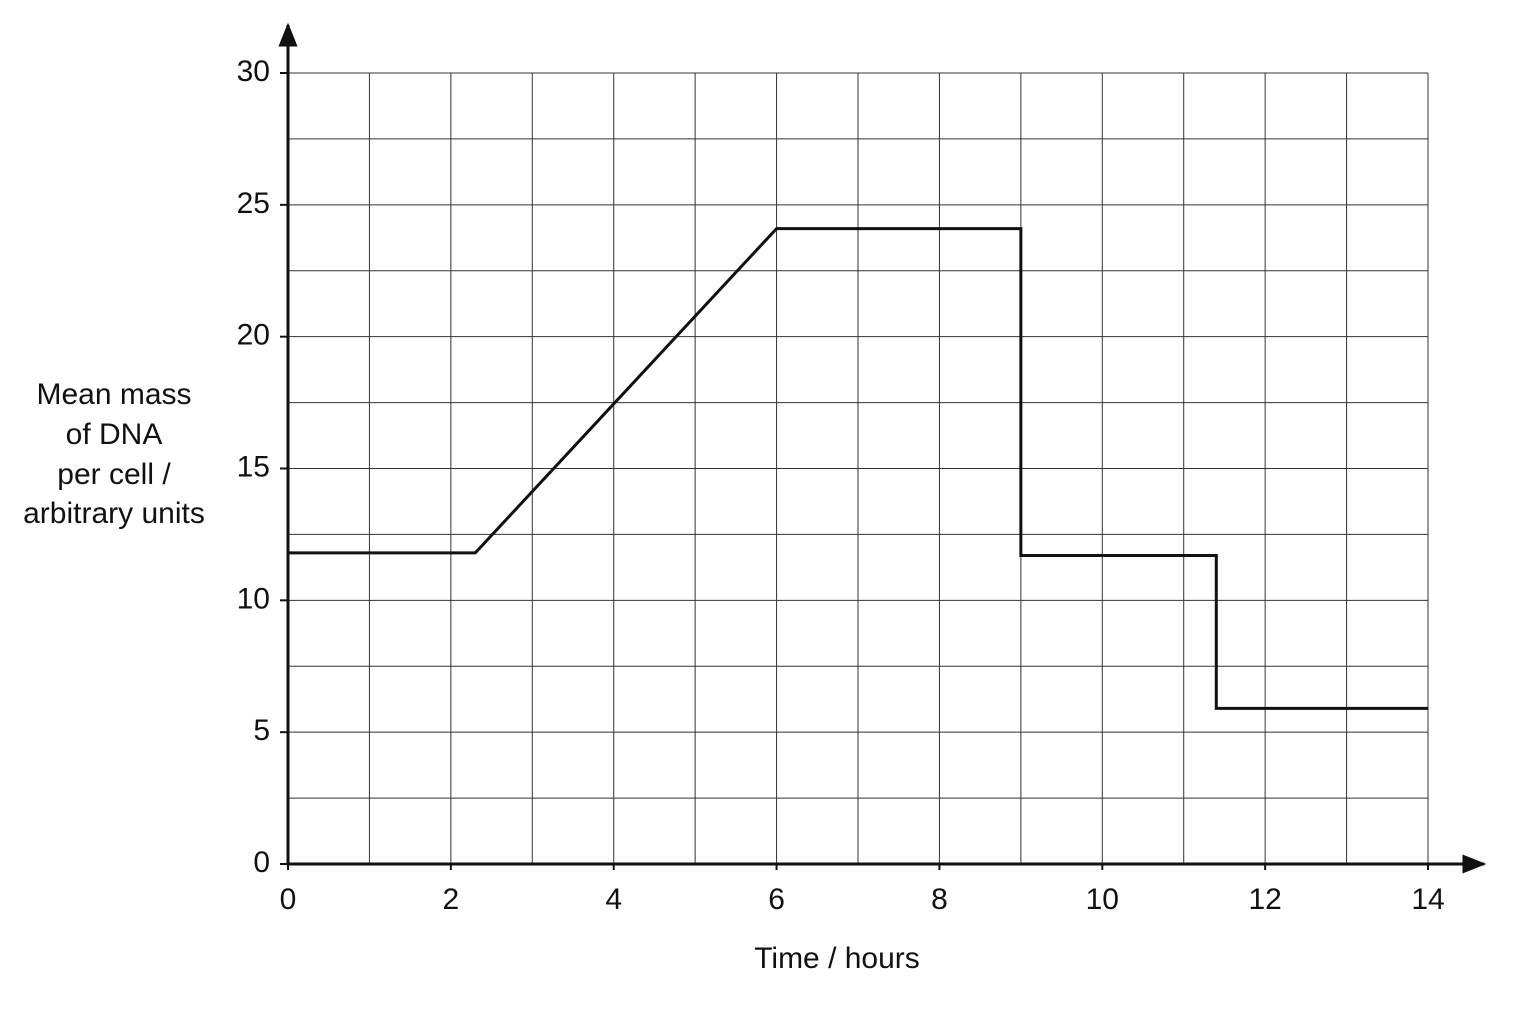 The height and width of the screenshot is (1024, 1536). Describe the element at coordinates (1264, 899) in the screenshot. I see `x-tick-label: 12` at that location.